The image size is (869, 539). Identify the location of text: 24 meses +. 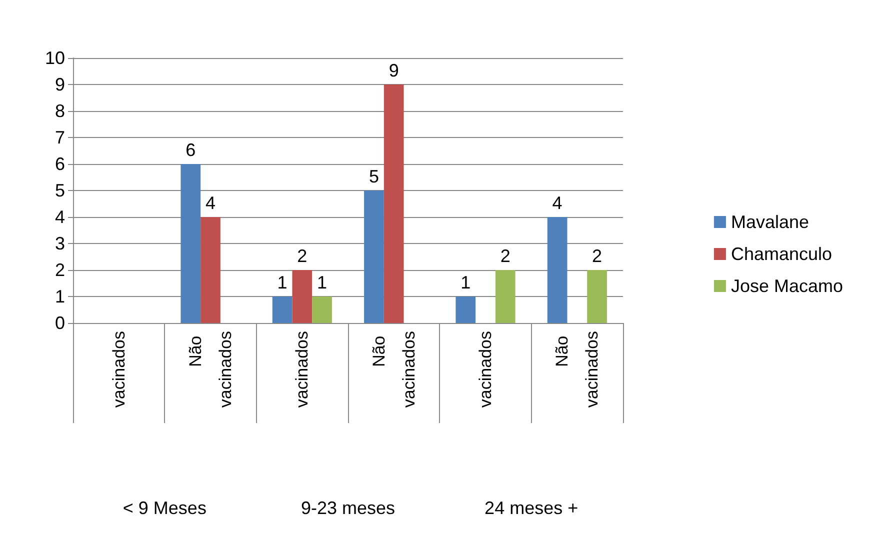
(531, 508).